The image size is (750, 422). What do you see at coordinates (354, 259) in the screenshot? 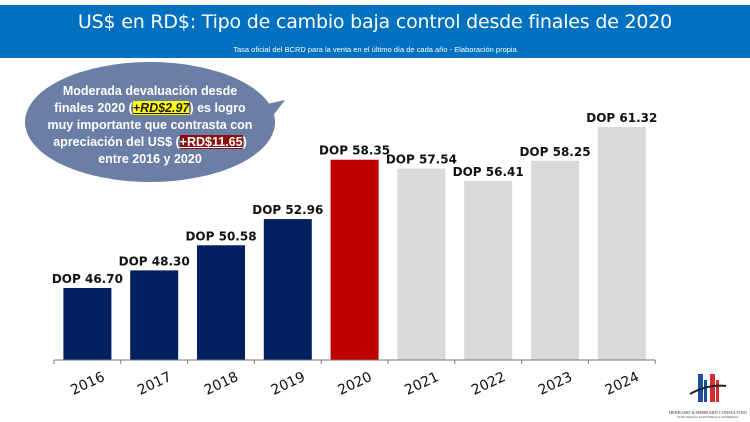
I see `bar-2020` at bounding box center [354, 259].